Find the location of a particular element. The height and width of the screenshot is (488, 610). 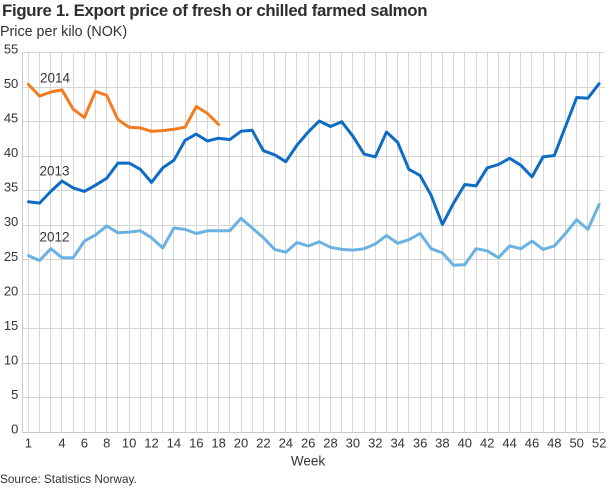

svg-text: 44 is located at coordinates (509, 442).